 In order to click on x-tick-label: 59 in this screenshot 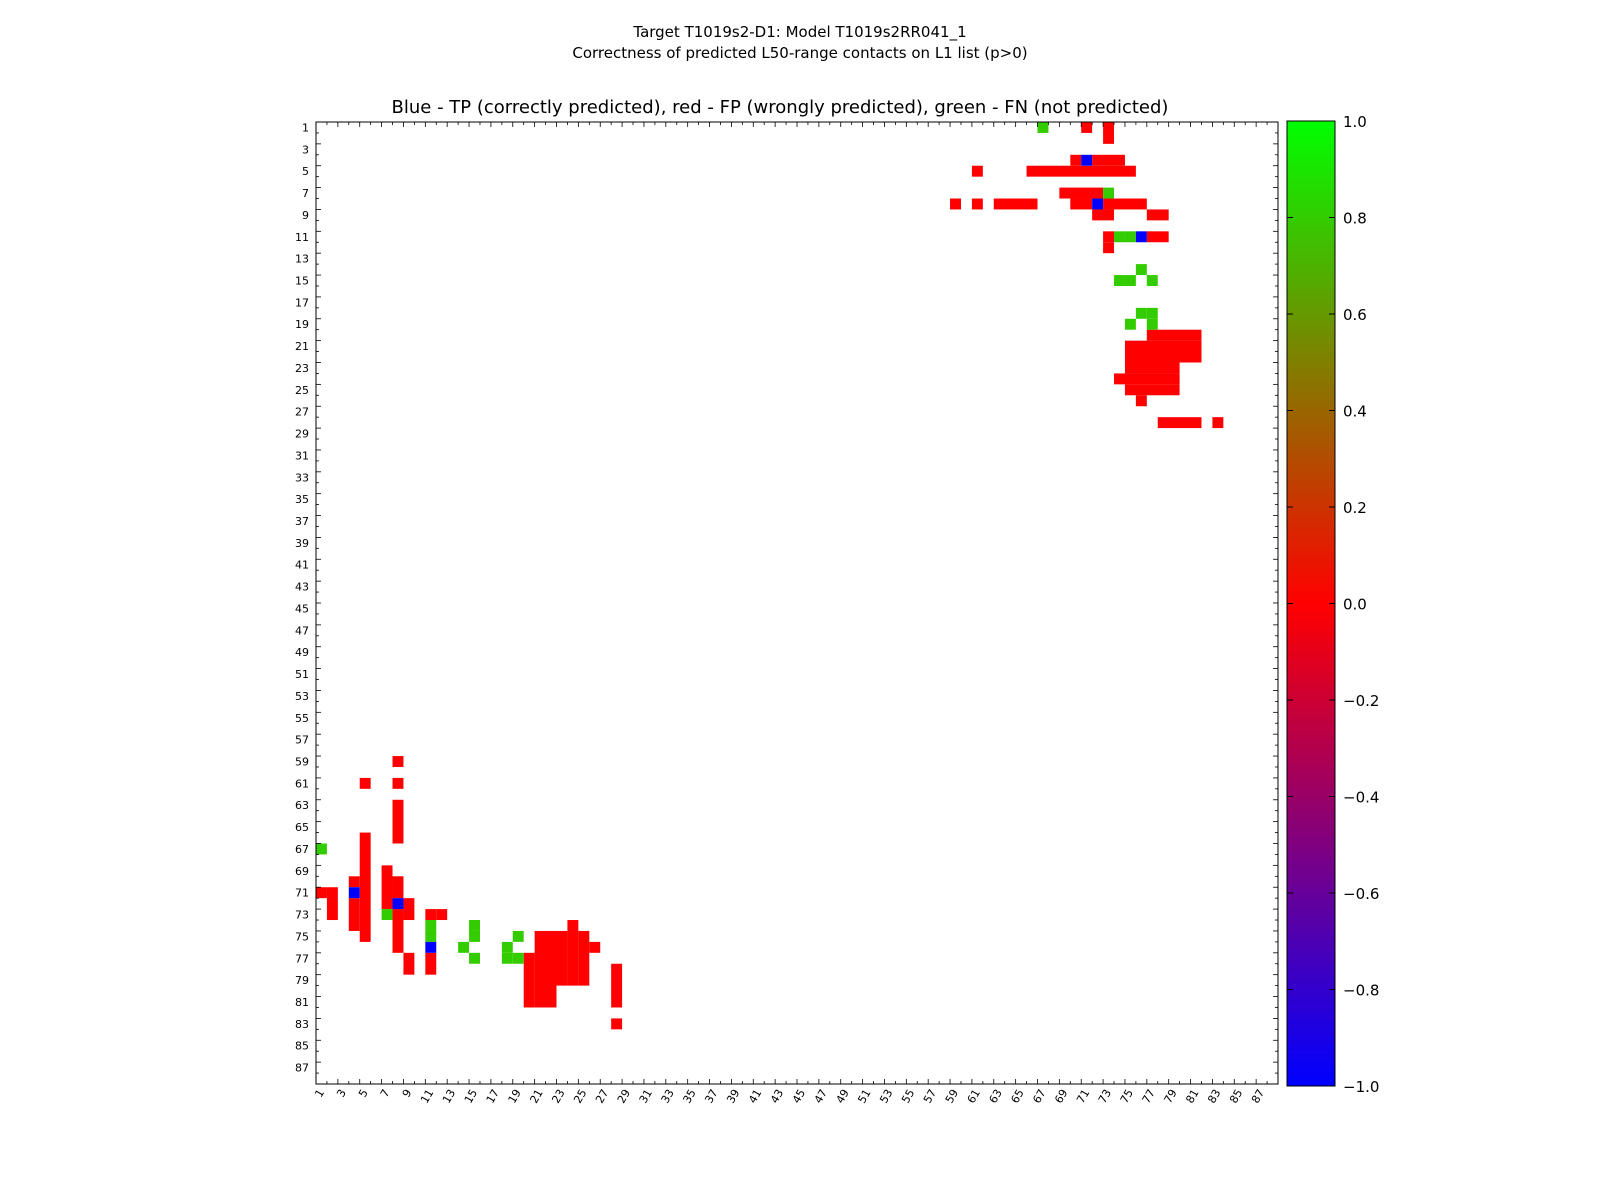, I will do `click(952, 1096)`.